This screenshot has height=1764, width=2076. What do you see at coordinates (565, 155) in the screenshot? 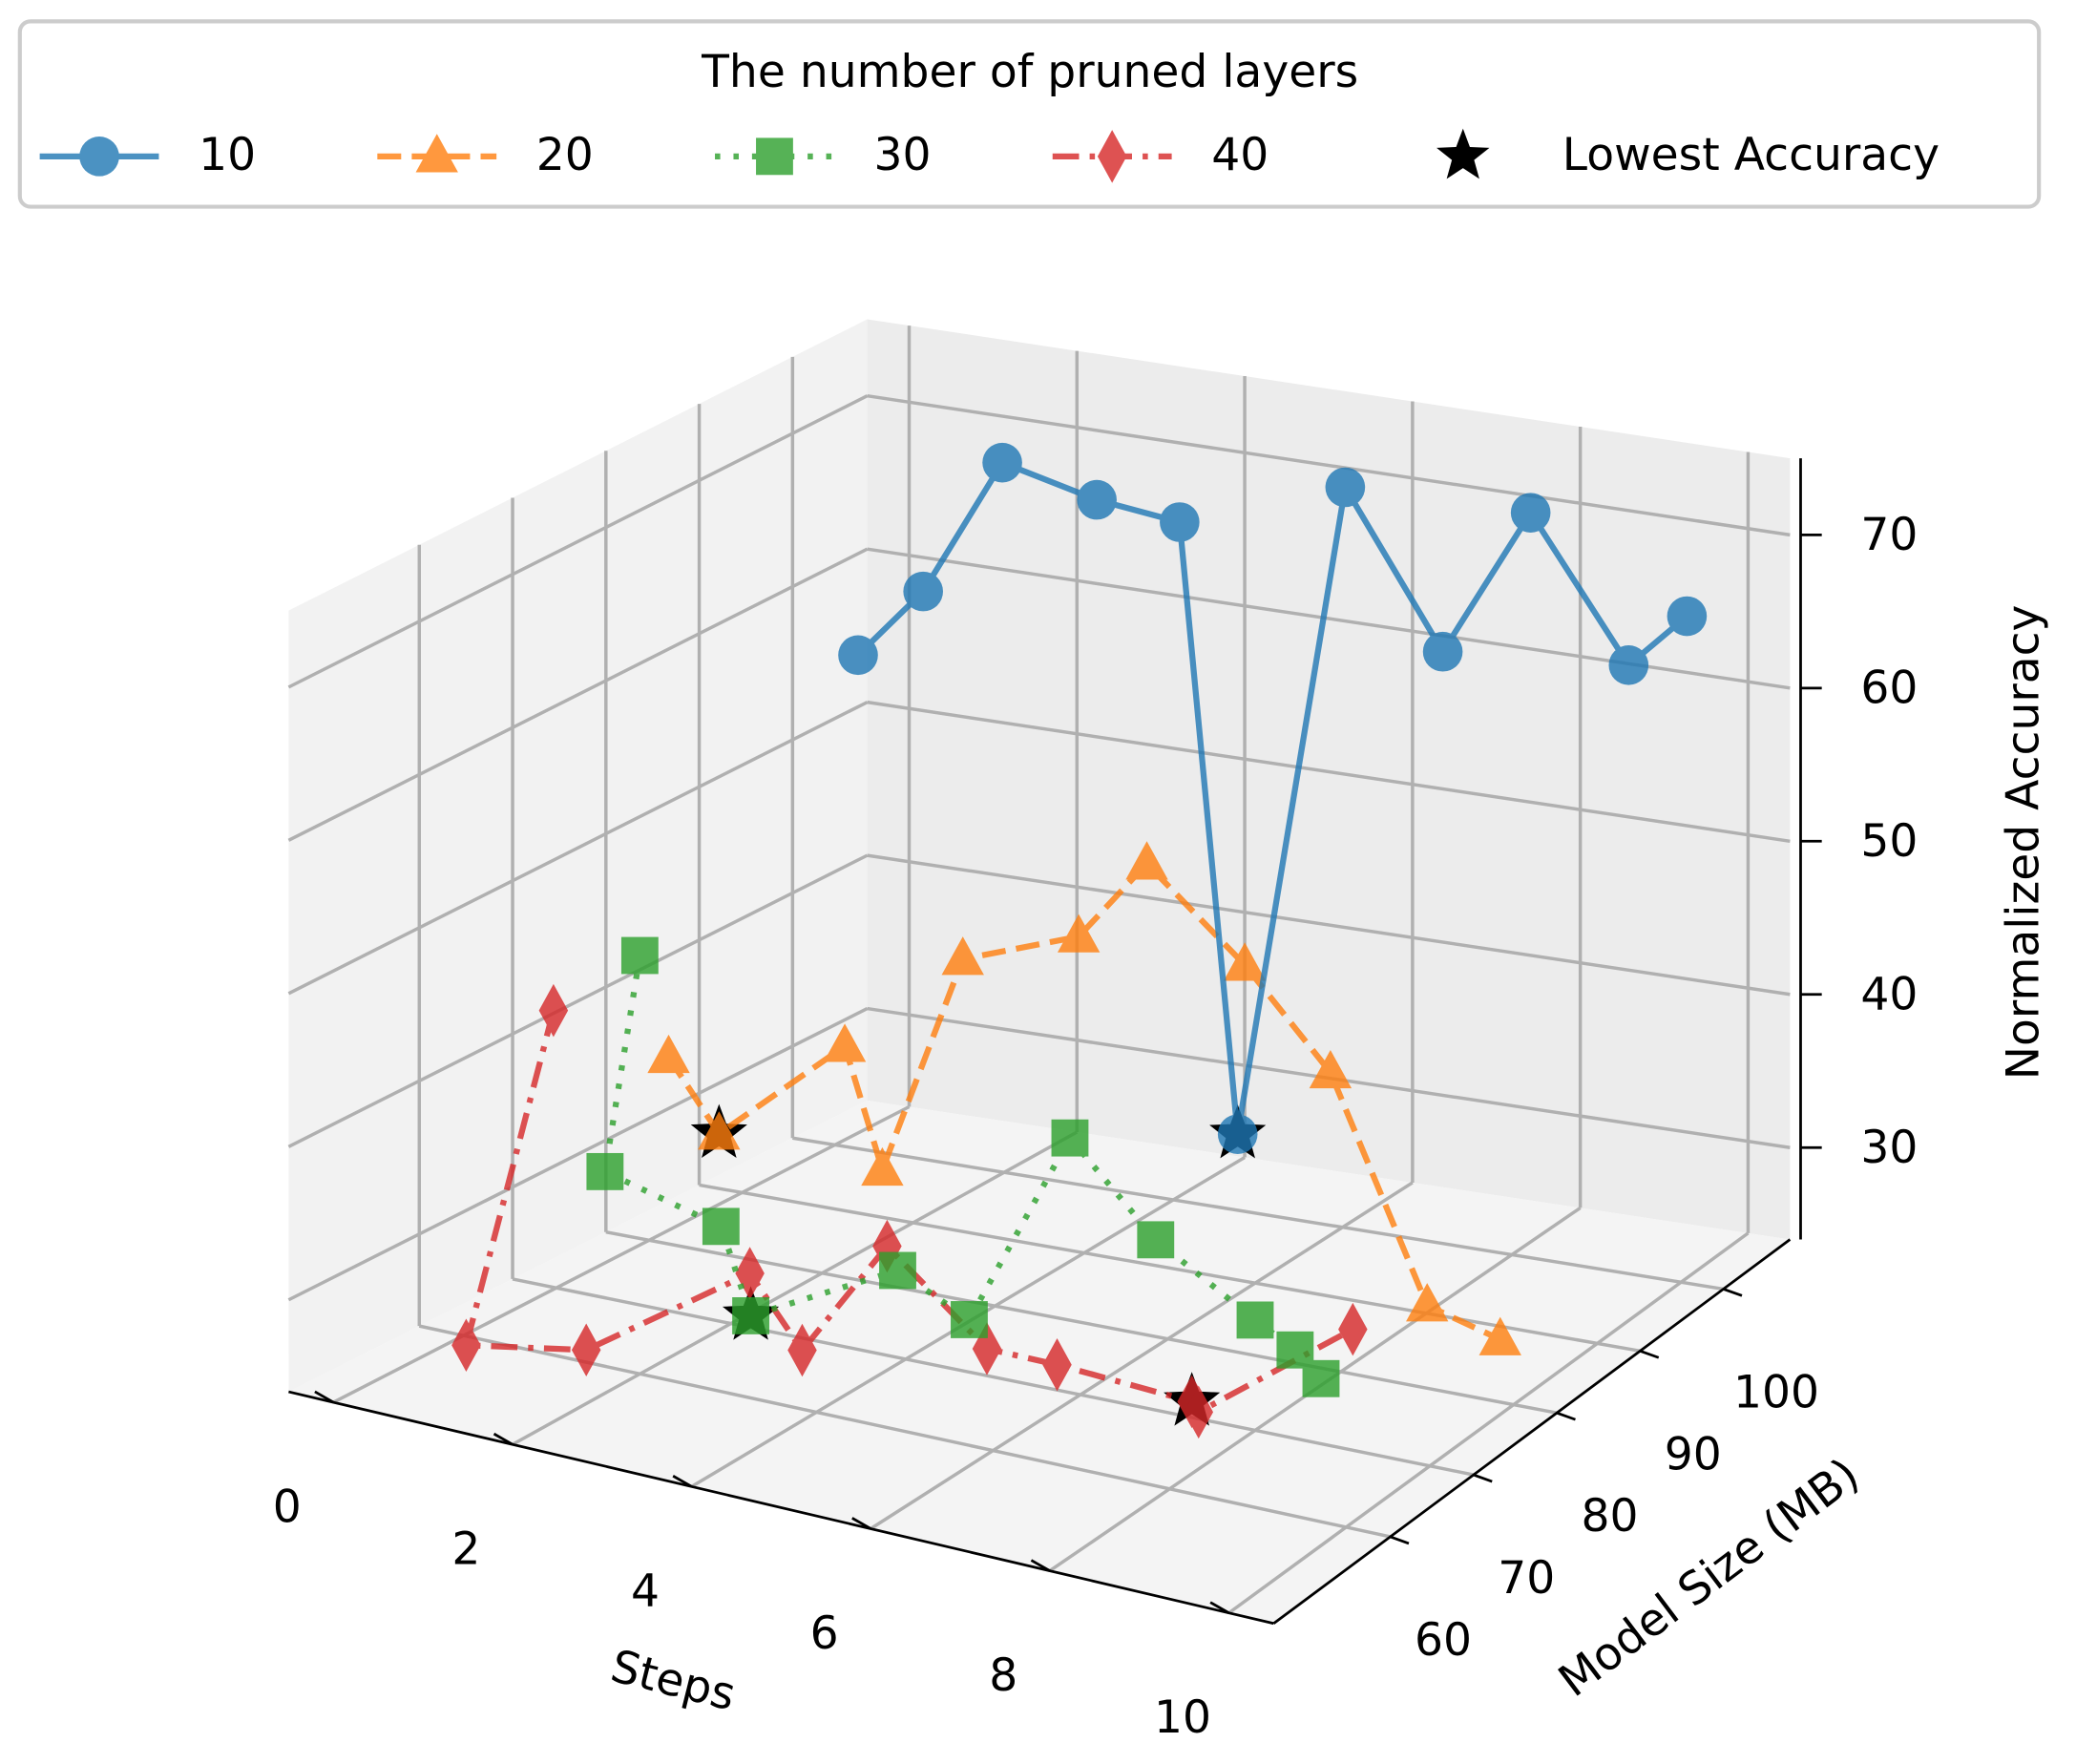
I see `legend-label: 20` at bounding box center [565, 155].